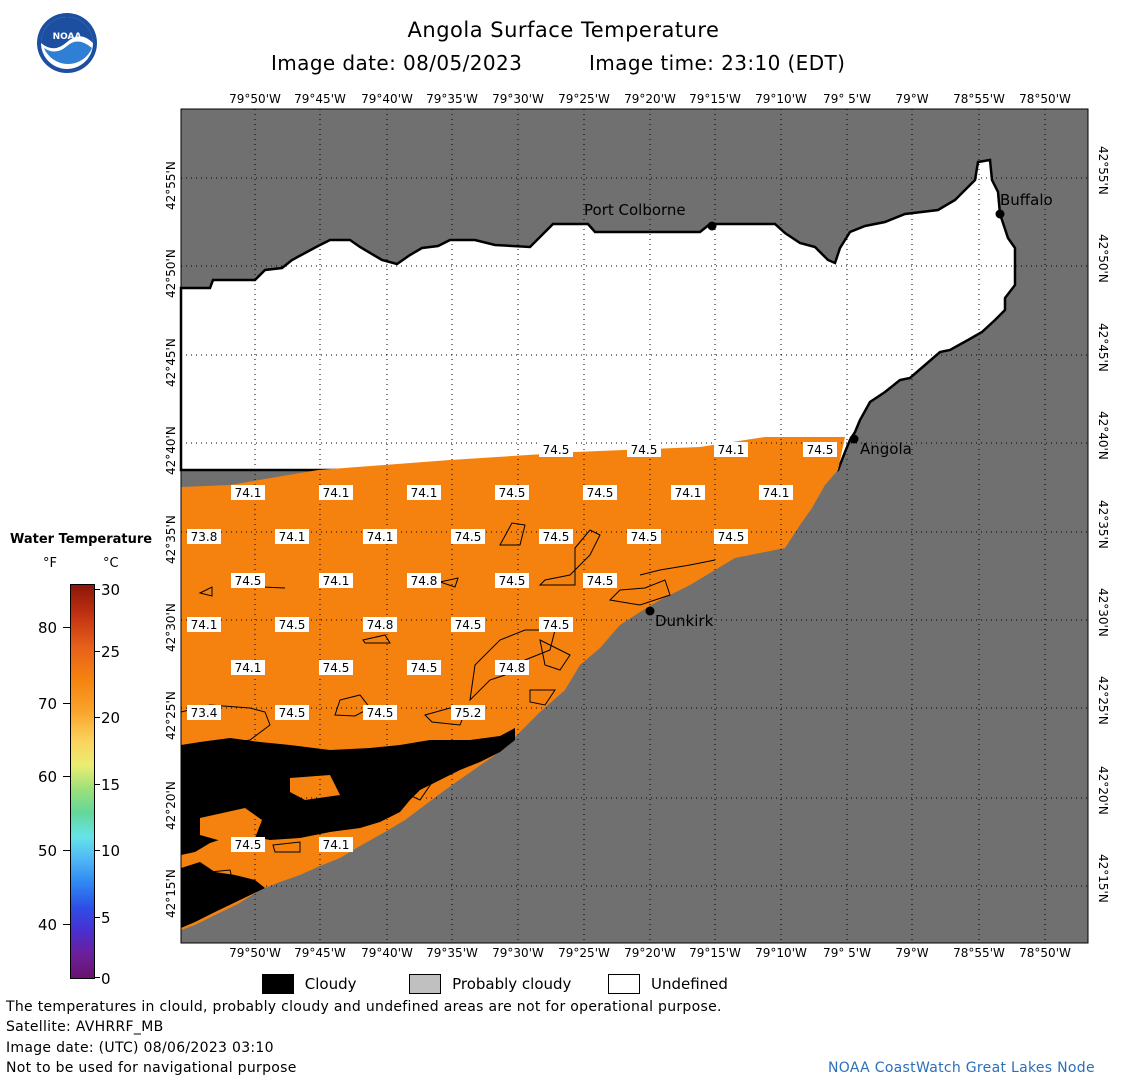 The image size is (1127, 1084). I want to click on lon-top-tick-label: 78°50'W, so click(1045, 99).